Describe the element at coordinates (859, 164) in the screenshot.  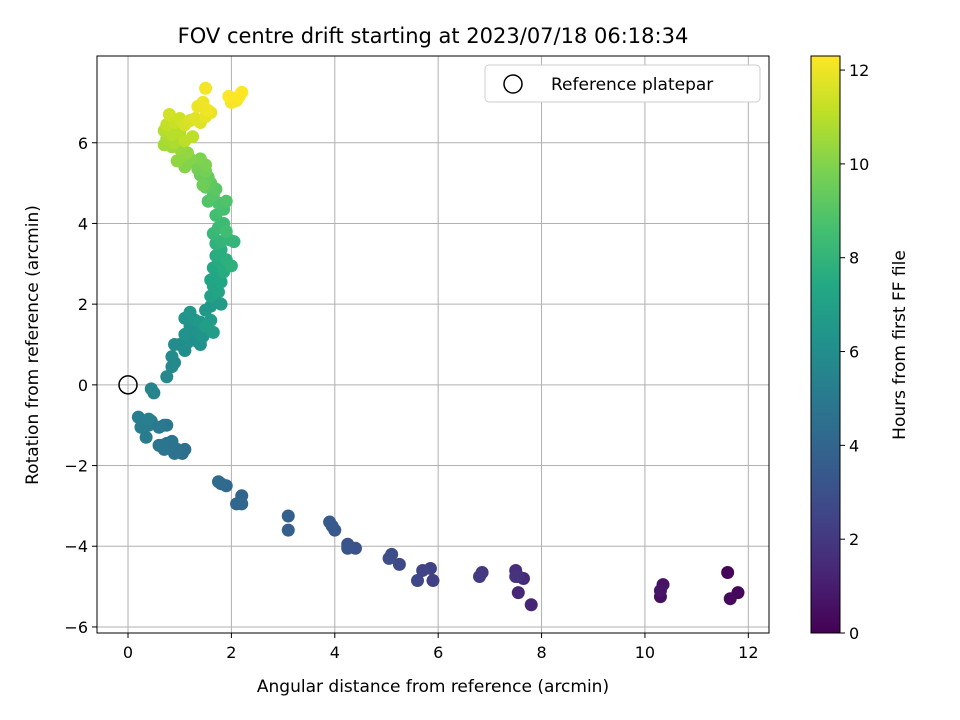
I see `colorbar-tick-label: 10` at that location.